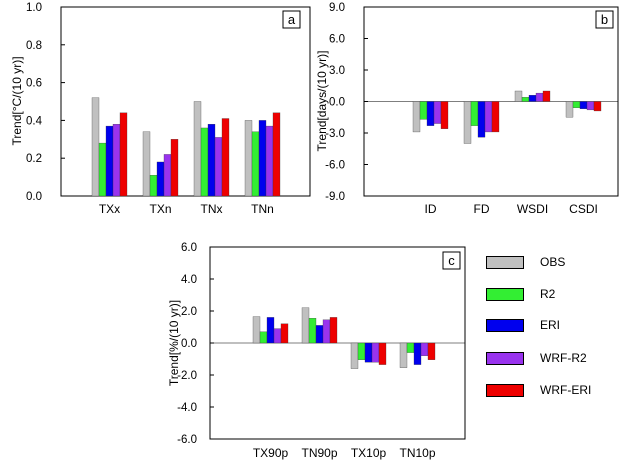 The width and height of the screenshot is (625, 463). Describe the element at coordinates (204, 162) in the screenshot. I see `bar-r2-tnx` at that location.